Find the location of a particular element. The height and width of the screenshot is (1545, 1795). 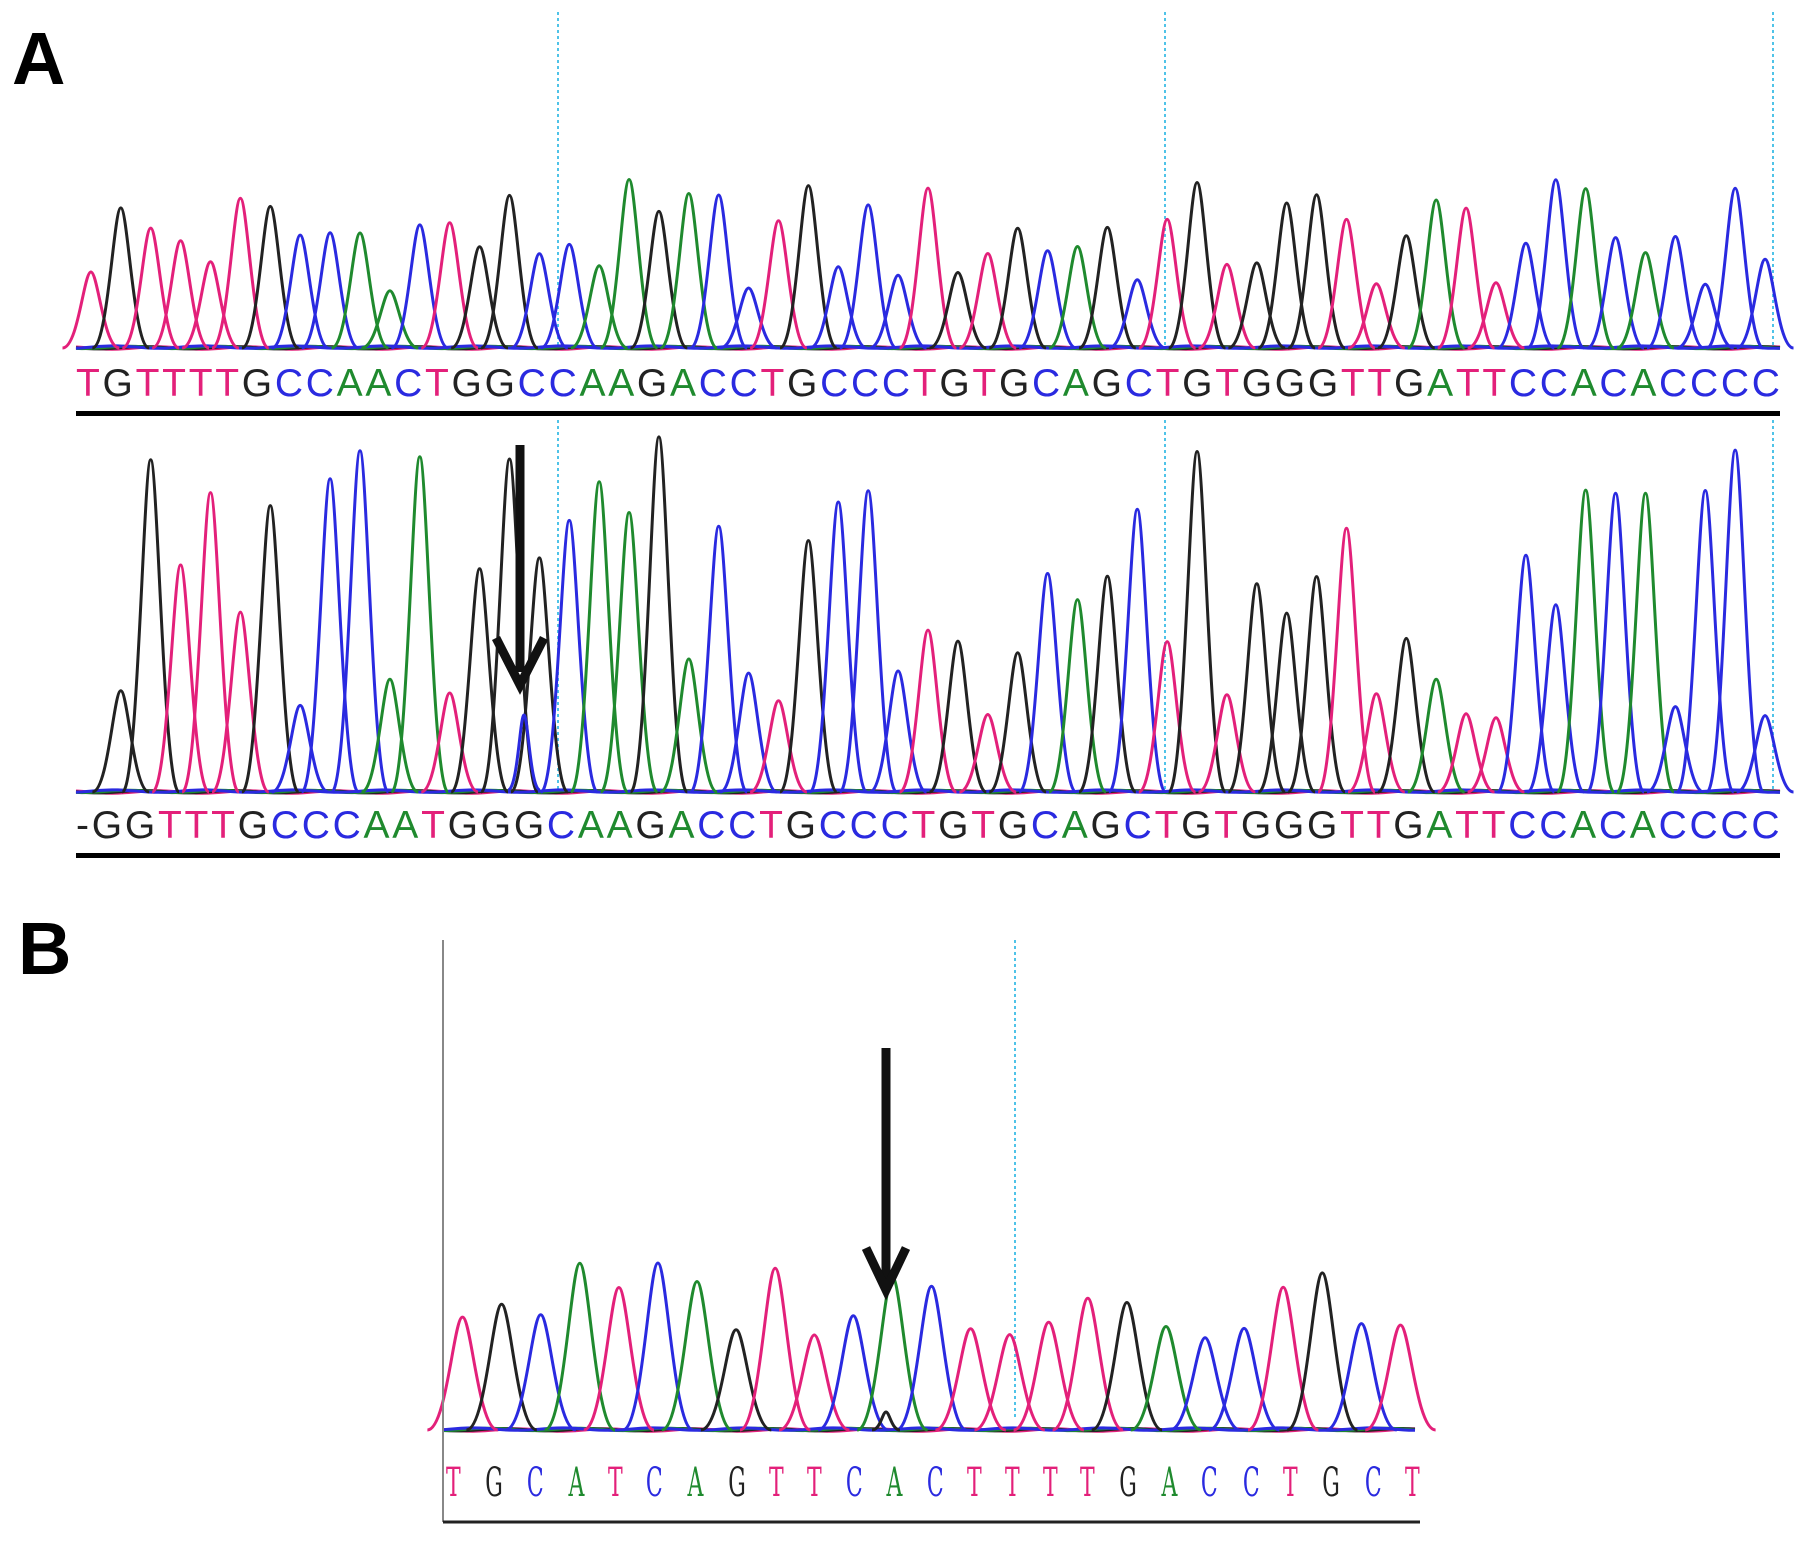

panel-label-a: A is located at coordinates (39, 58).